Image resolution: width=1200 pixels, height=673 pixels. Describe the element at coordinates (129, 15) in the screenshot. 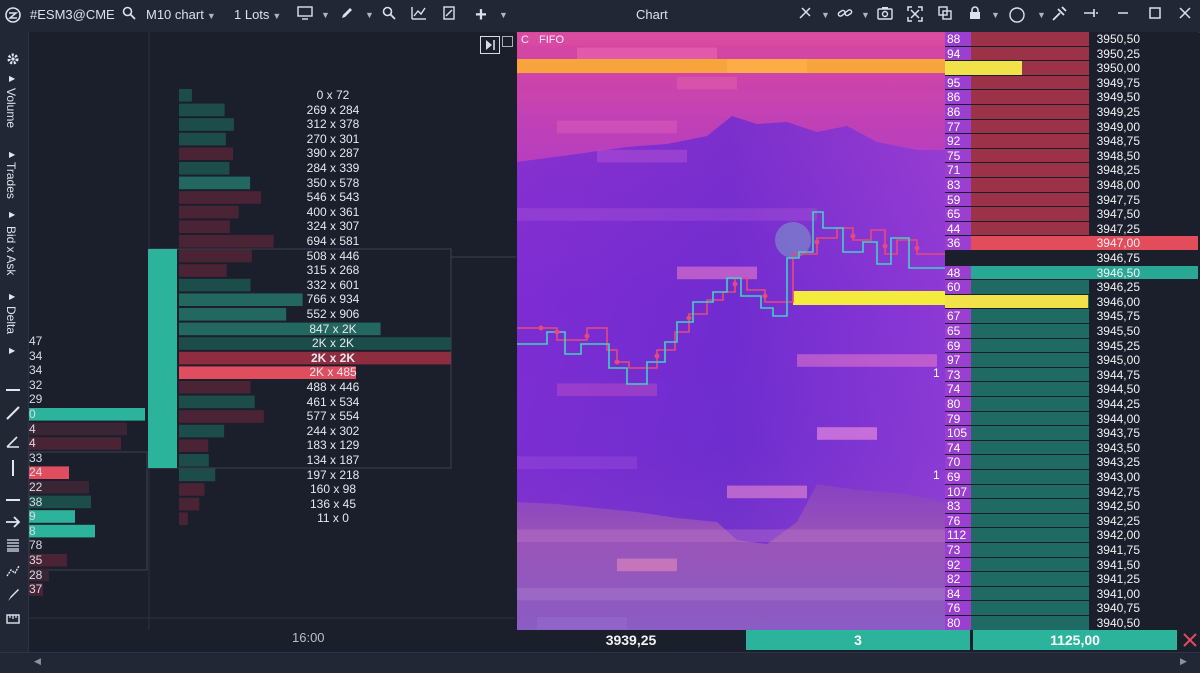

I see `search-icon` at that location.